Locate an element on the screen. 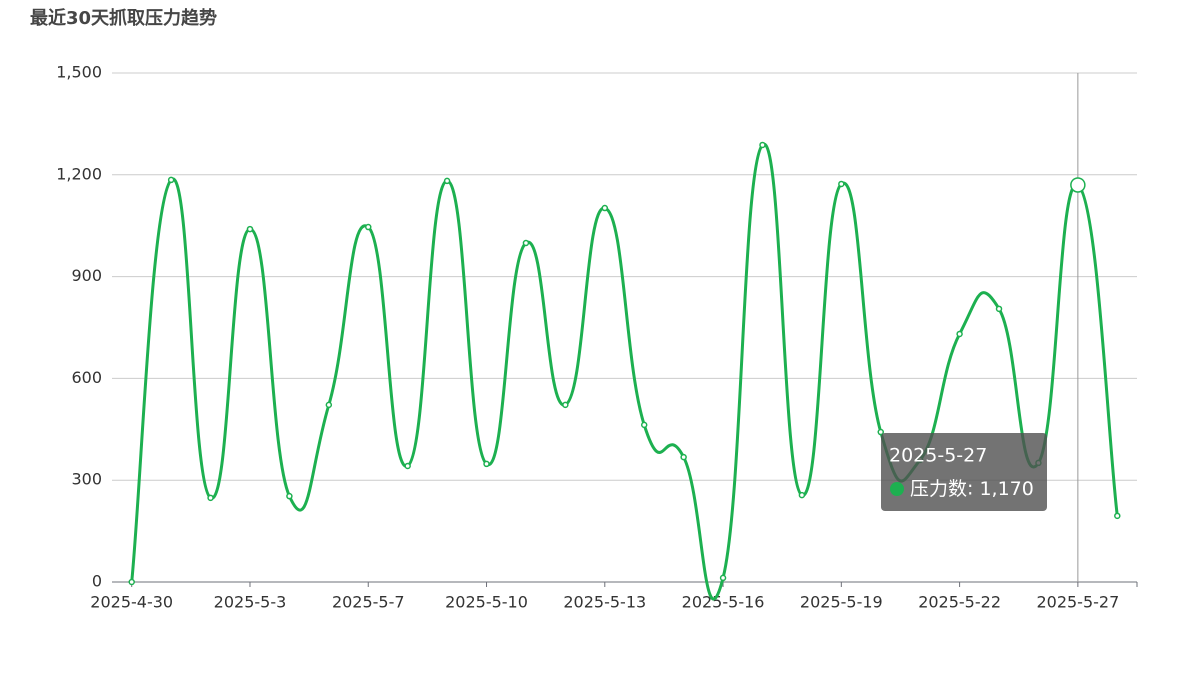 The width and height of the screenshot is (1198, 684). y-tick-label: 300 is located at coordinates (86, 479).